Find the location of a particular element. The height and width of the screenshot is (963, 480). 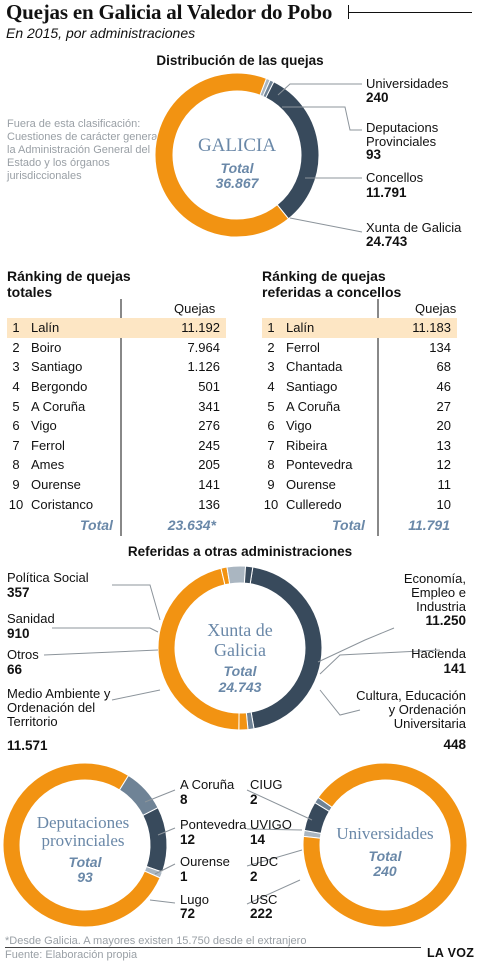

ranking-name-cell: Vigo is located at coordinates (44, 426).